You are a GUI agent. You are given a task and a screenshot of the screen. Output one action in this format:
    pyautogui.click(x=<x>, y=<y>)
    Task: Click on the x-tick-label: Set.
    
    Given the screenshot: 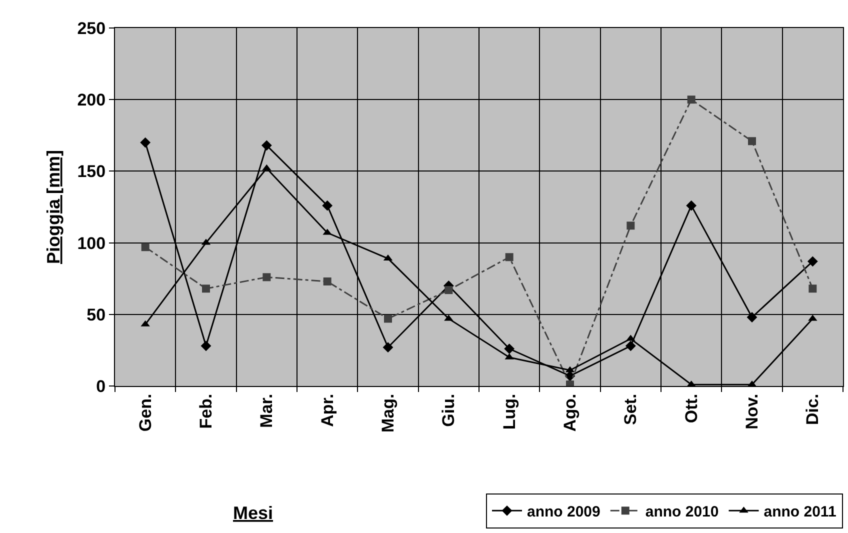 What is the action you would take?
    pyautogui.click(x=630, y=409)
    